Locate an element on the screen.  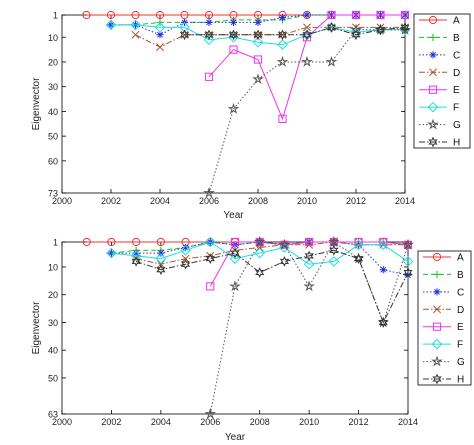
x-tick-label: 2000 is located at coordinates (62, 422).